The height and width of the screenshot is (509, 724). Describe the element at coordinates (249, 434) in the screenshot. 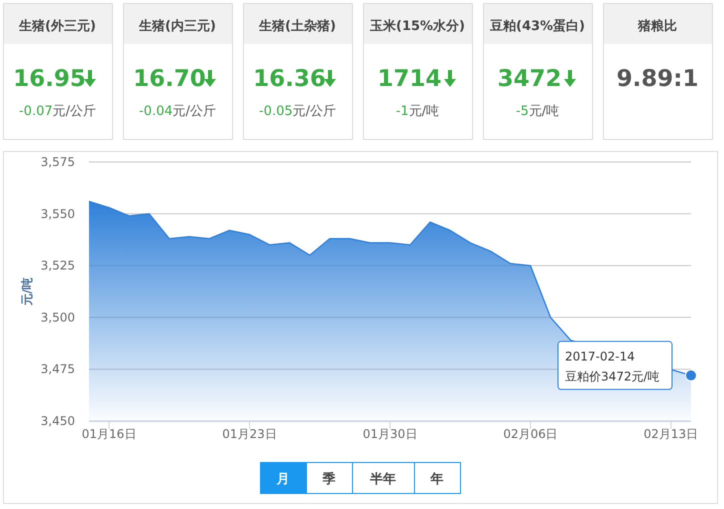

I see `x-tick-label: 01月23日` at that location.